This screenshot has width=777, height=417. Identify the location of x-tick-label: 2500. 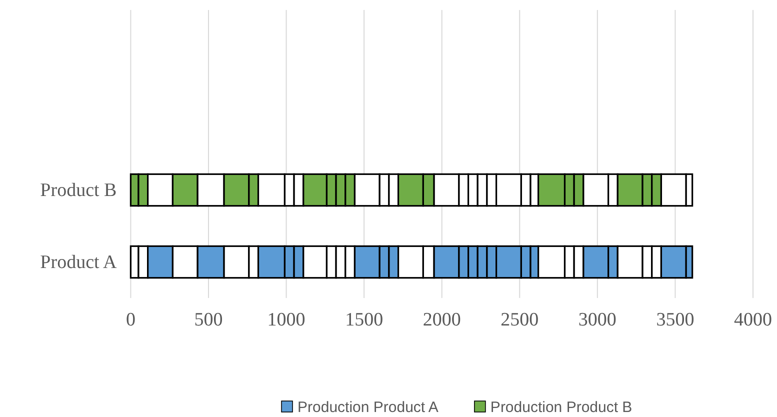
(519, 319).